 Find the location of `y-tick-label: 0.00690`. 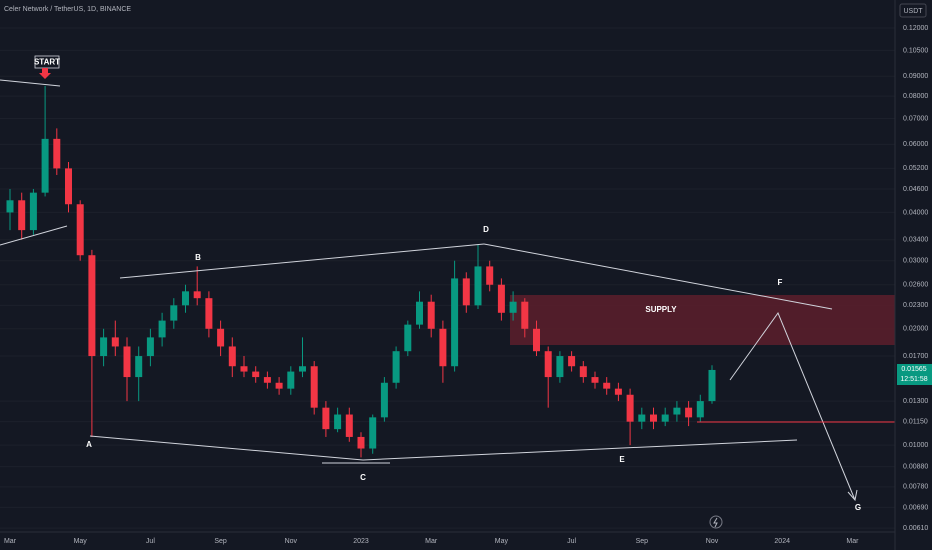

y-tick-label: 0.00690 is located at coordinates (915, 507).